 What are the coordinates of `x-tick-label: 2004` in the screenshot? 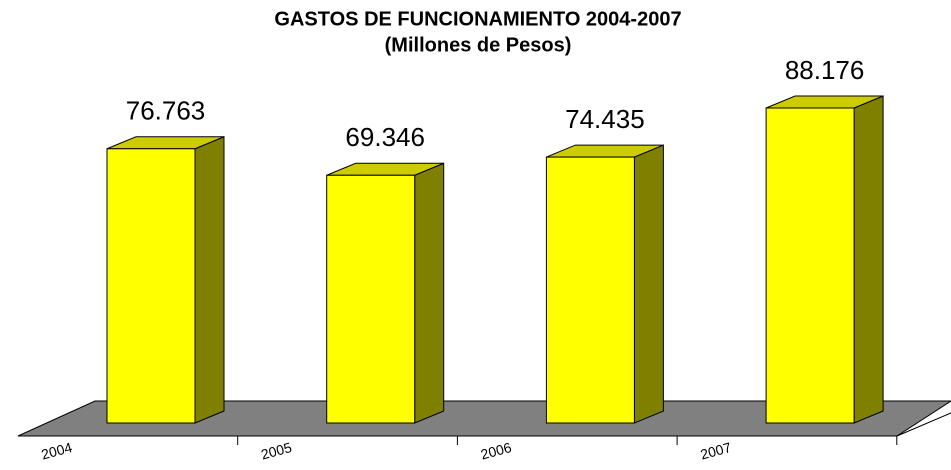 It's located at (57, 451).